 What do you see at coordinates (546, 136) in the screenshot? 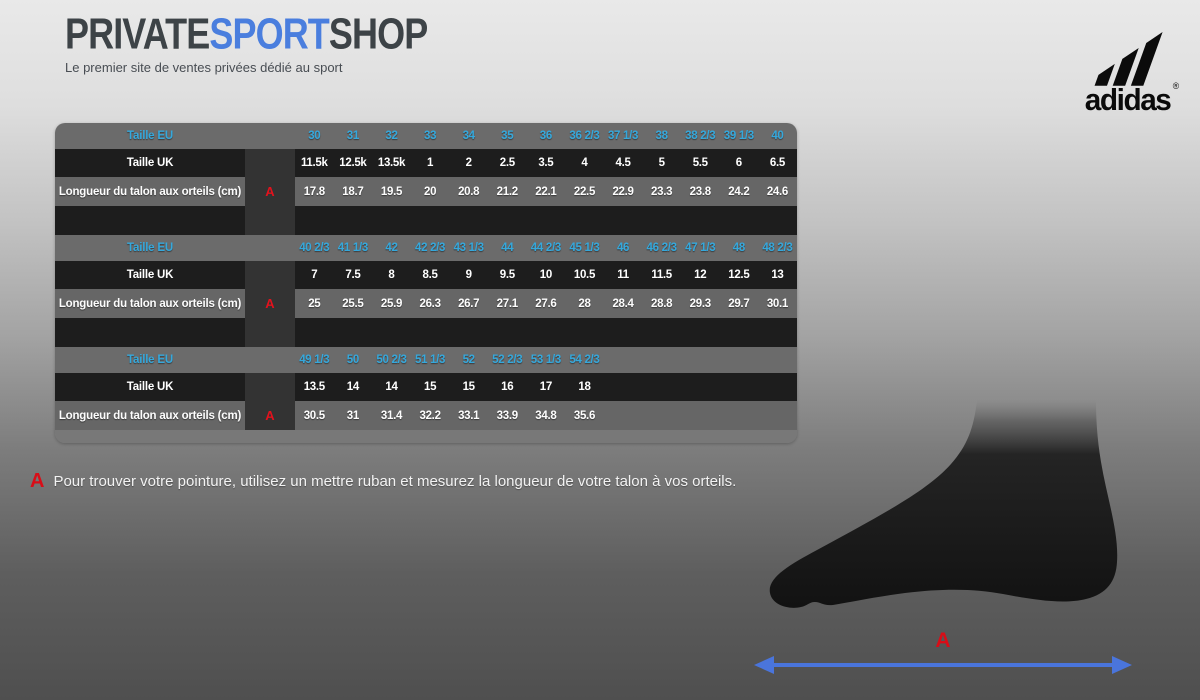
I see `size-cell: 36` at bounding box center [546, 136].